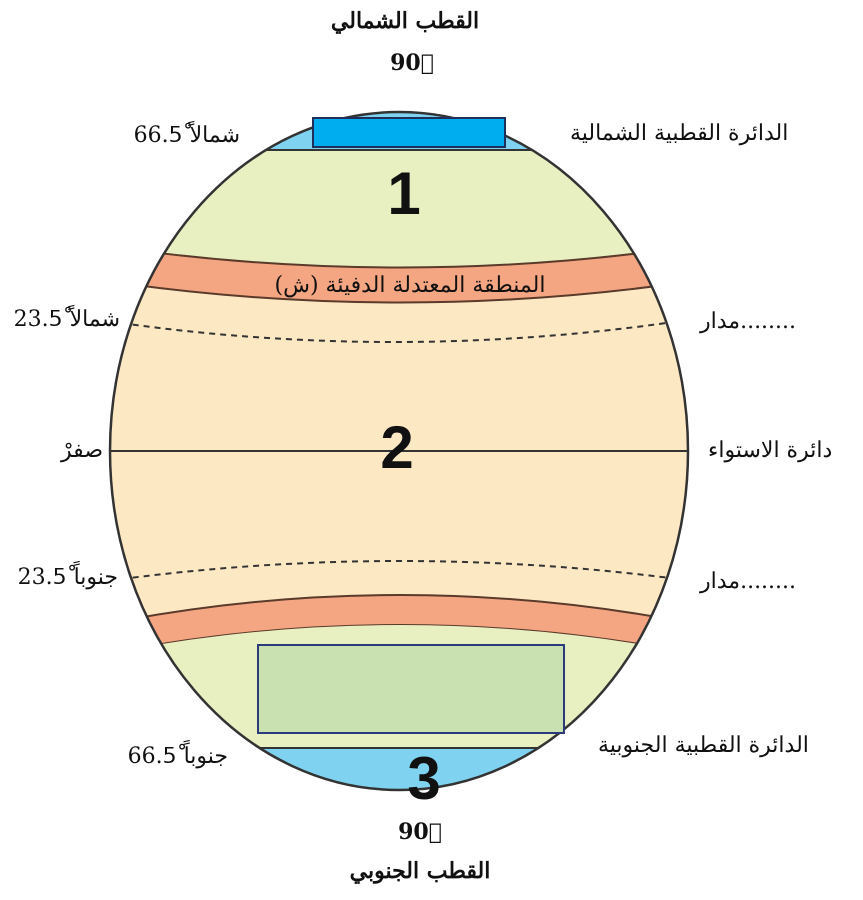  What do you see at coordinates (405, 21) in the screenshot?
I see `pole-name: القطب الشمالي` at bounding box center [405, 21].